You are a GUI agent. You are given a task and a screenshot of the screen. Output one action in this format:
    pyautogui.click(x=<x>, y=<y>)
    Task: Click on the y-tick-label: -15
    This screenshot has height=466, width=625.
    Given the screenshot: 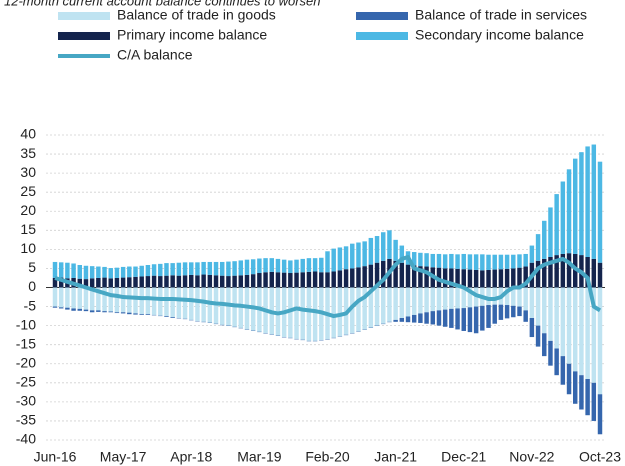 What is the action you would take?
    pyautogui.click(x=26, y=343)
    